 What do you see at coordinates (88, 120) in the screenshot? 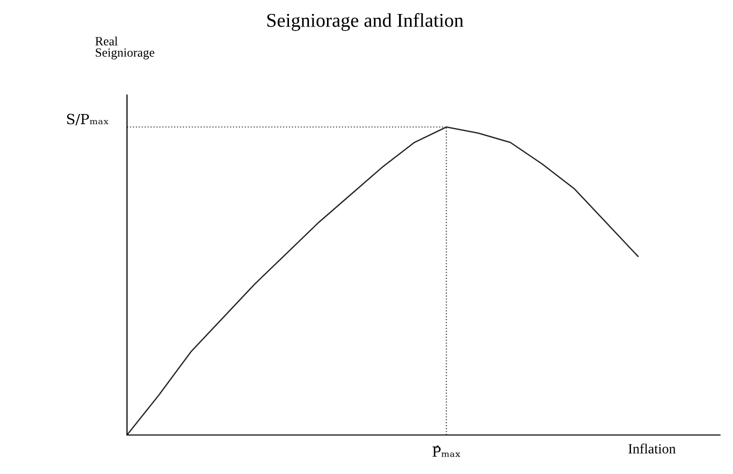
I see `ref-line-label: S/Pₘₐₓ` at bounding box center [88, 120].